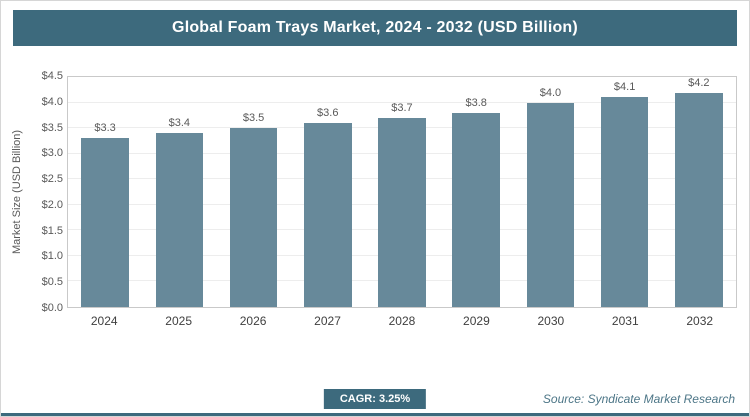  What do you see at coordinates (550, 92) in the screenshot?
I see `bar-value-label: $4.0` at bounding box center [550, 92].